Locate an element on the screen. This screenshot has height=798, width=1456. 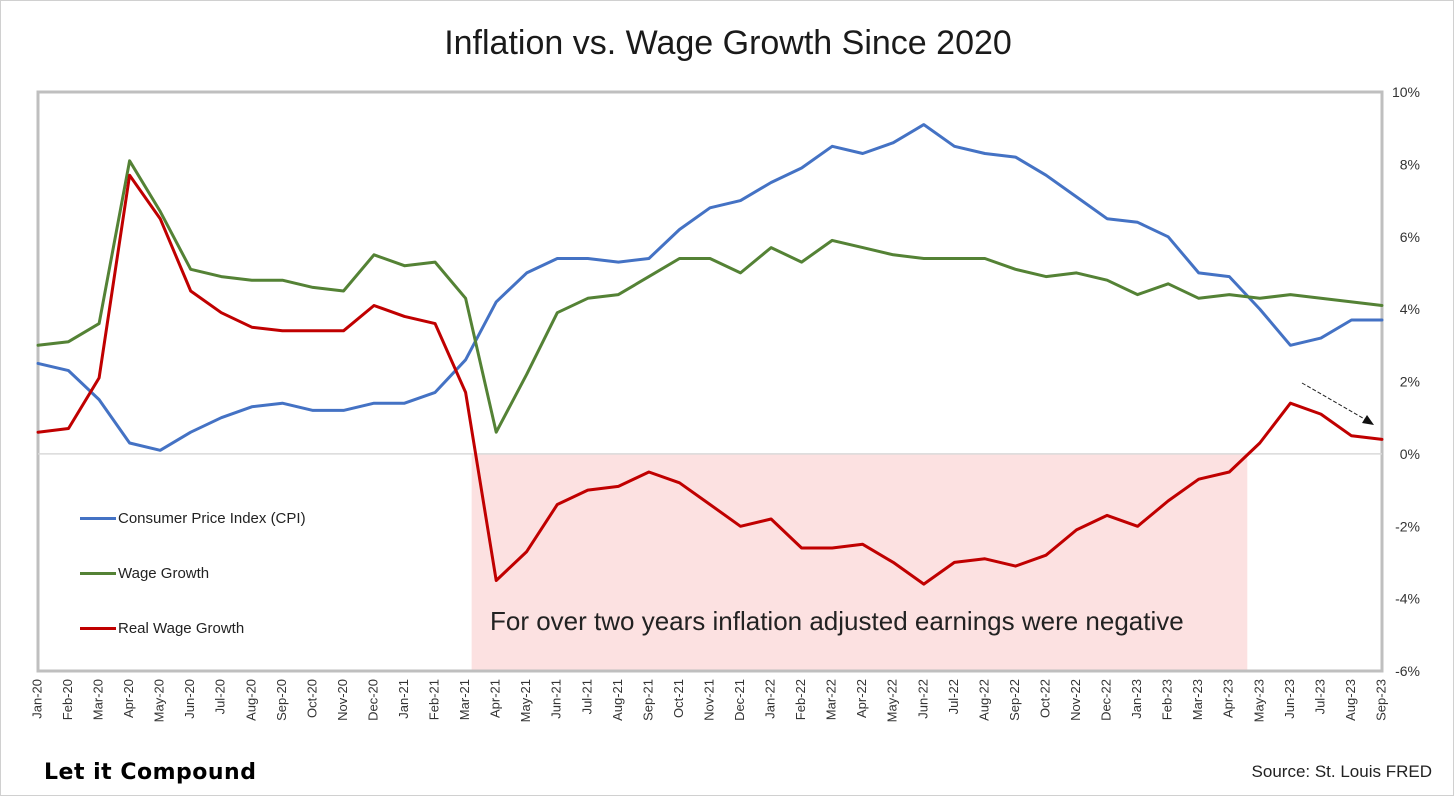
legend-label-wage: Wage Growth is located at coordinates (164, 573).